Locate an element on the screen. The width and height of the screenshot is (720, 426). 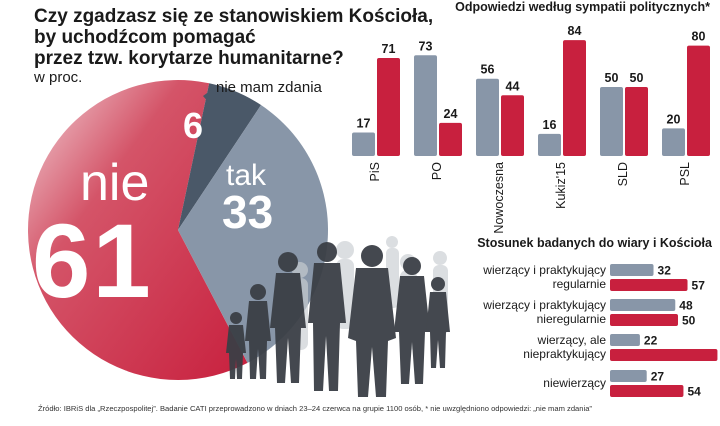
political-chart-title: Odpowiedzi według sympatii politycznych* is located at coordinates (582, 7).